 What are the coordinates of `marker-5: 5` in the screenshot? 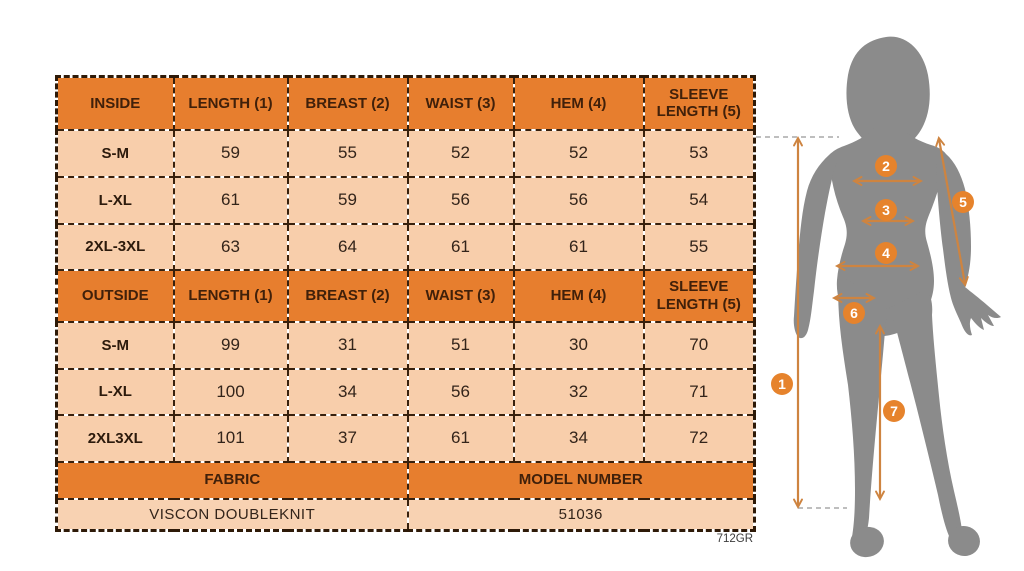 It's located at (963, 202).